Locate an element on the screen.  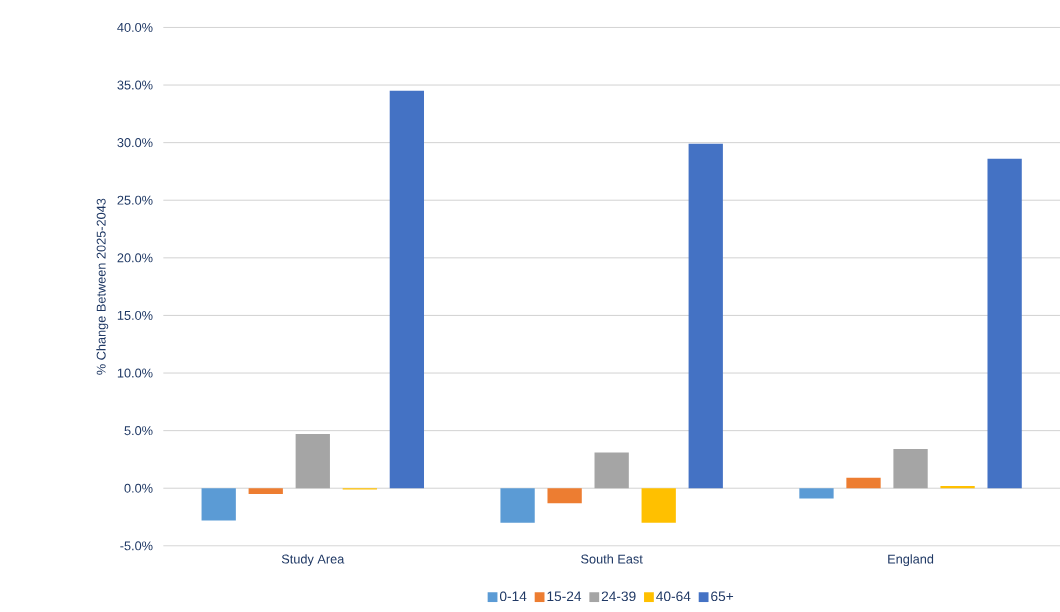
y-tick-label: 20.0% is located at coordinates (135, 258).